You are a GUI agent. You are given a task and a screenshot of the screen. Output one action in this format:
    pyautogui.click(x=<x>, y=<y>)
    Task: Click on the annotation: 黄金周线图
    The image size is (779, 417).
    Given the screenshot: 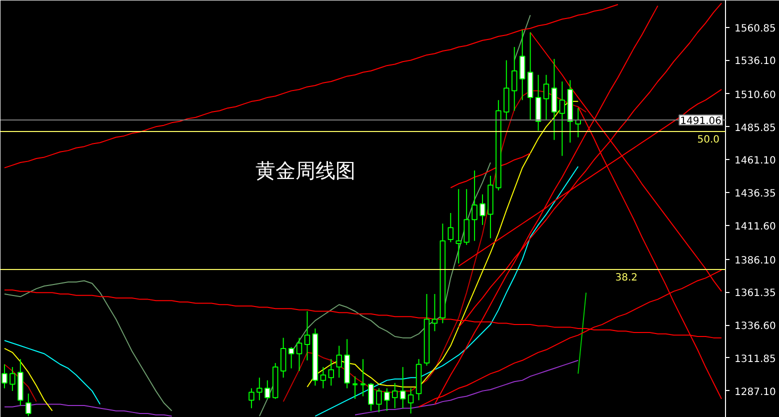 What is the action you would take?
    pyautogui.click(x=306, y=170)
    